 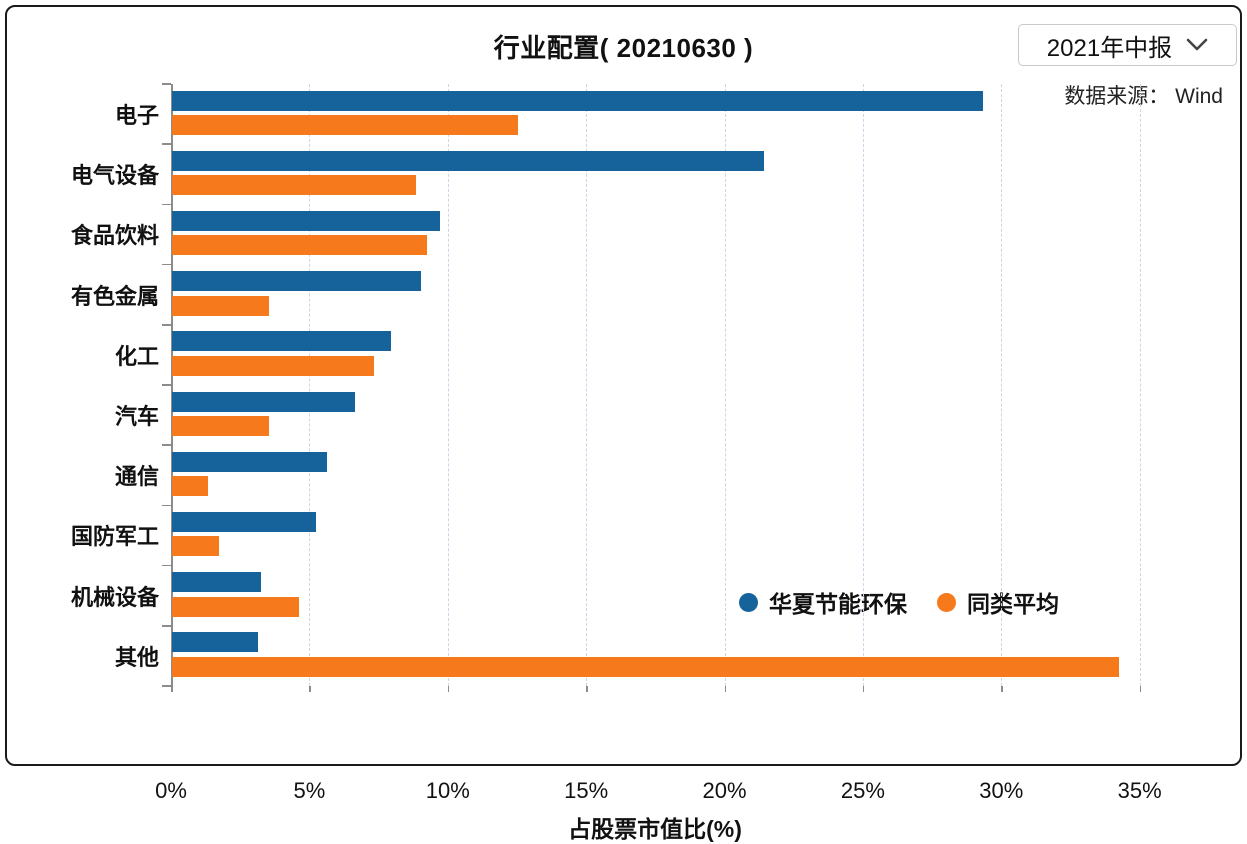 I want to click on chart-legend: 华夏节能环保 同类平均, so click(x=899, y=602).